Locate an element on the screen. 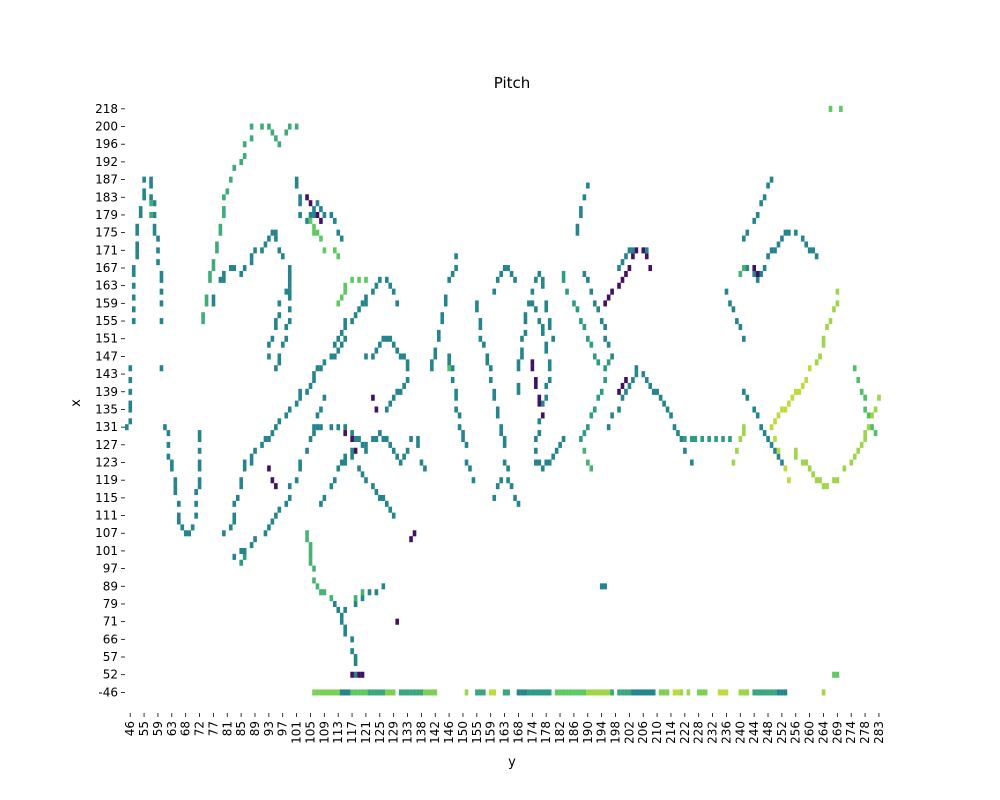  x-tick-label: 194 is located at coordinates (602, 732).